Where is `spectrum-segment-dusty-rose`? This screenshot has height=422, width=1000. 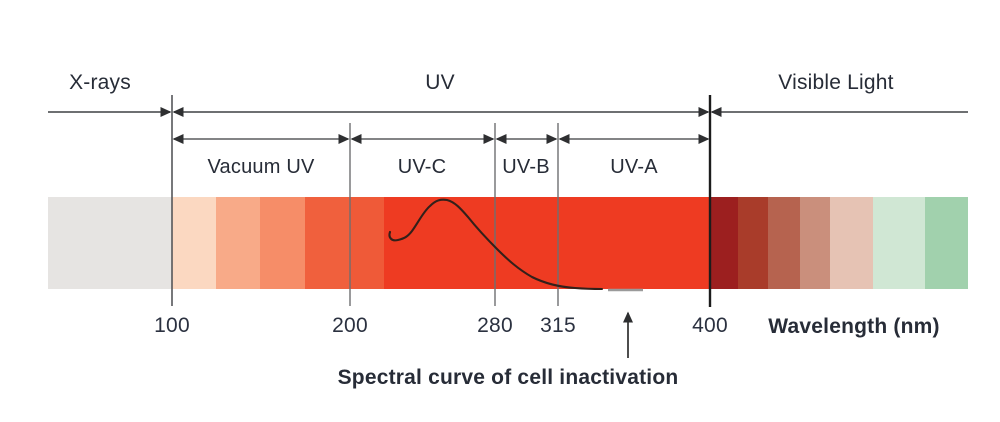 spectrum-segment-dusty-rose is located at coordinates (815, 243).